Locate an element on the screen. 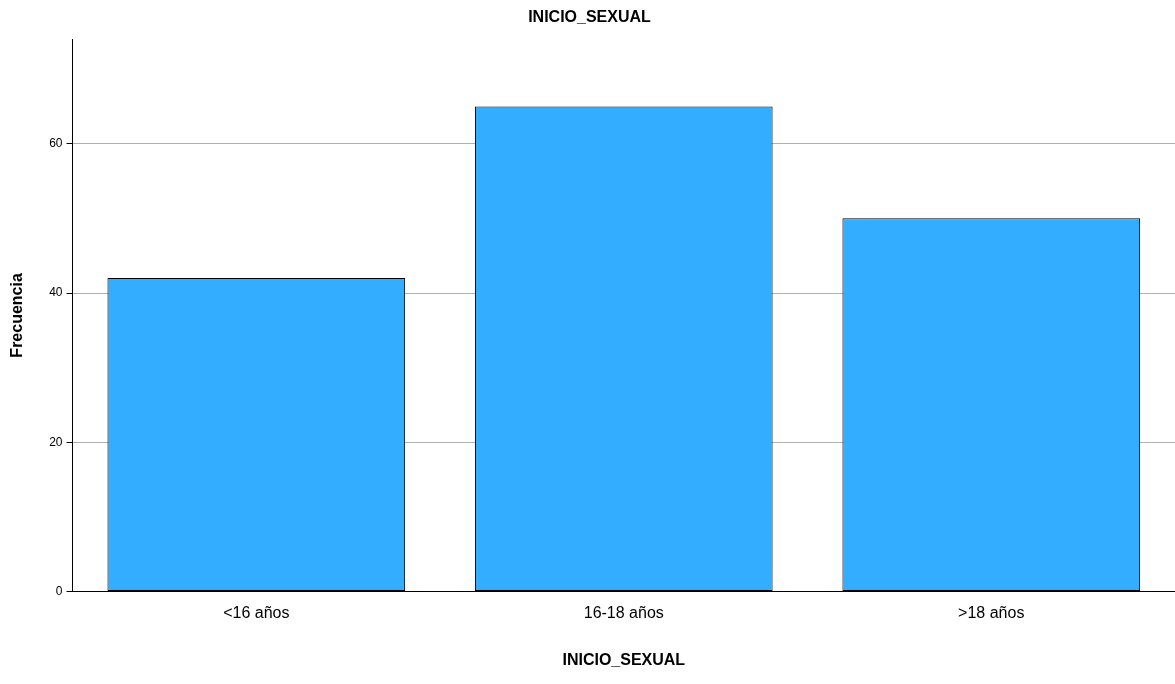 Image resolution: width=1175 pixels, height=684 pixels. x-axis-title: INICIO_SEXUAL is located at coordinates (624, 659).